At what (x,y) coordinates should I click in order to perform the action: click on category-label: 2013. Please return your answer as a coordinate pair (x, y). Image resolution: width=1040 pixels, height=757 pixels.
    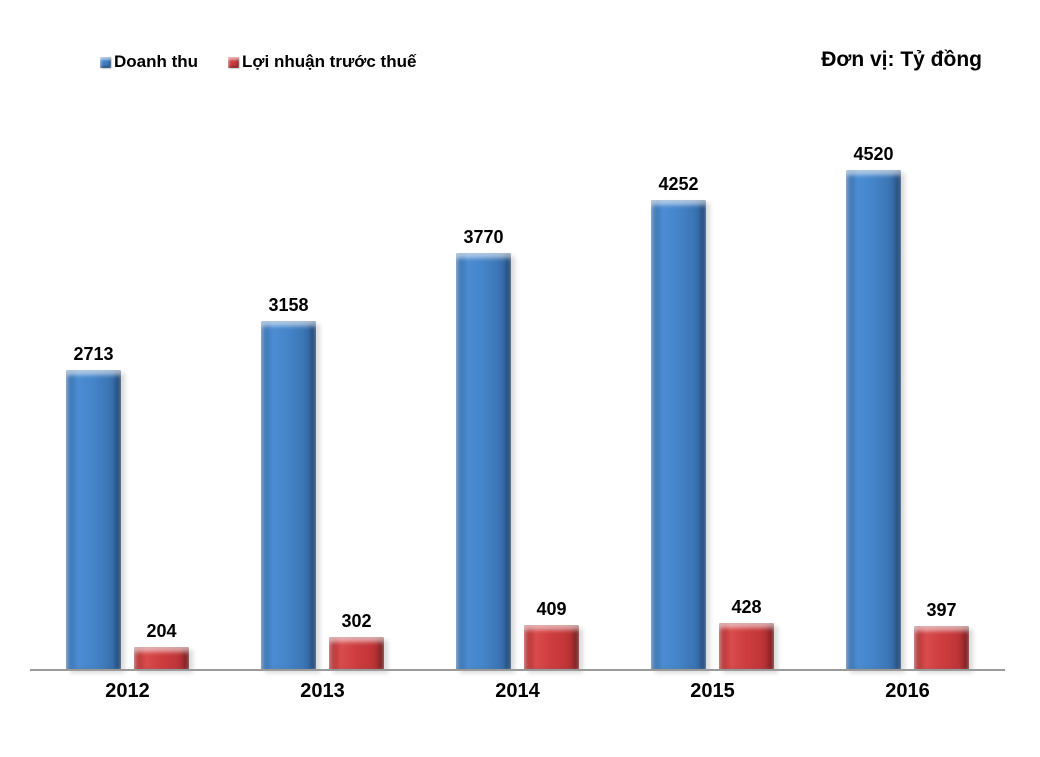
    Looking at the image, I should click on (322, 691).